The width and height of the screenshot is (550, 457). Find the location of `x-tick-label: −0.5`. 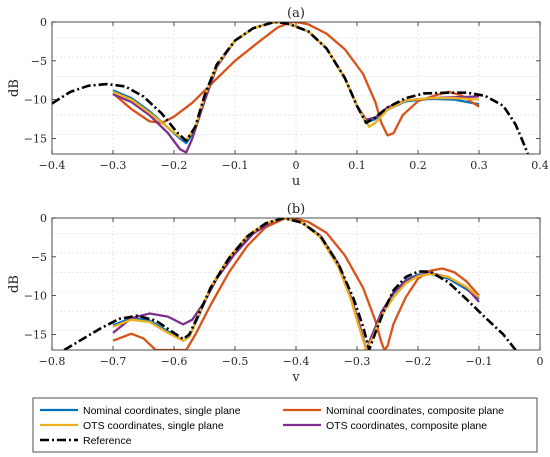

x-tick-label: −0.5 is located at coordinates (235, 361).